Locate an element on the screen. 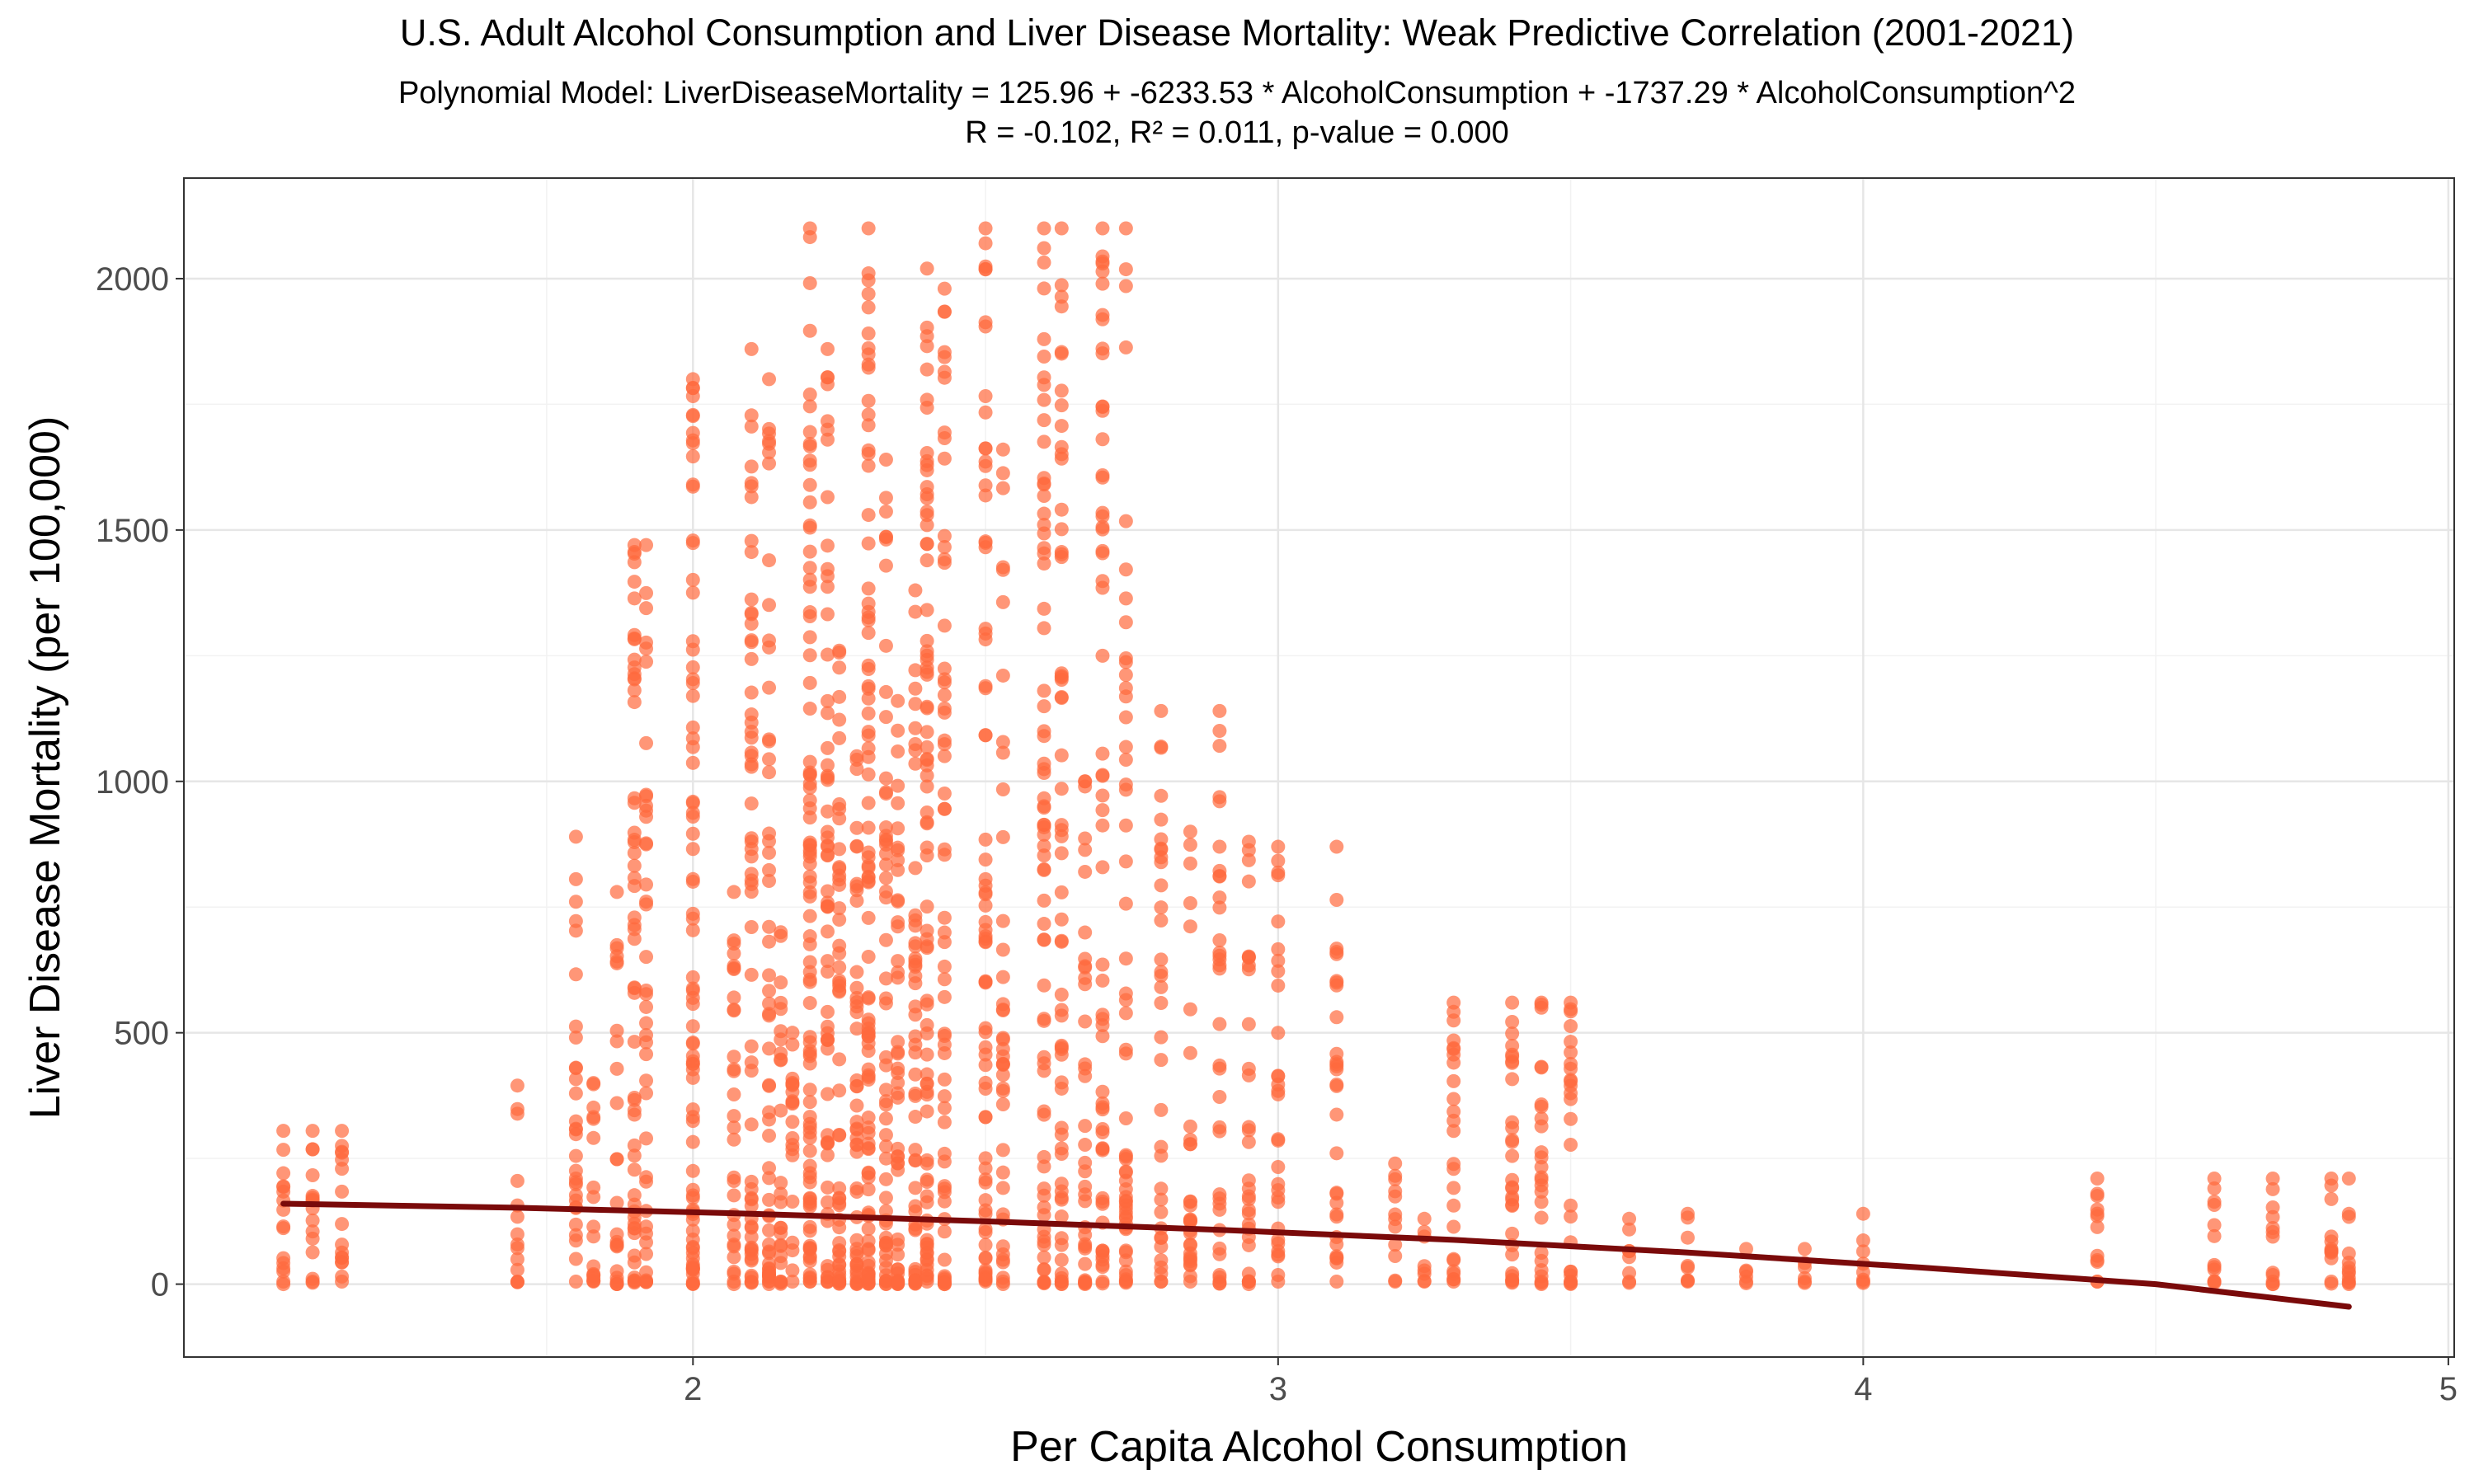 Image resolution: width=2474 pixels, height=1484 pixels. fit-line is located at coordinates (1316, 1255).